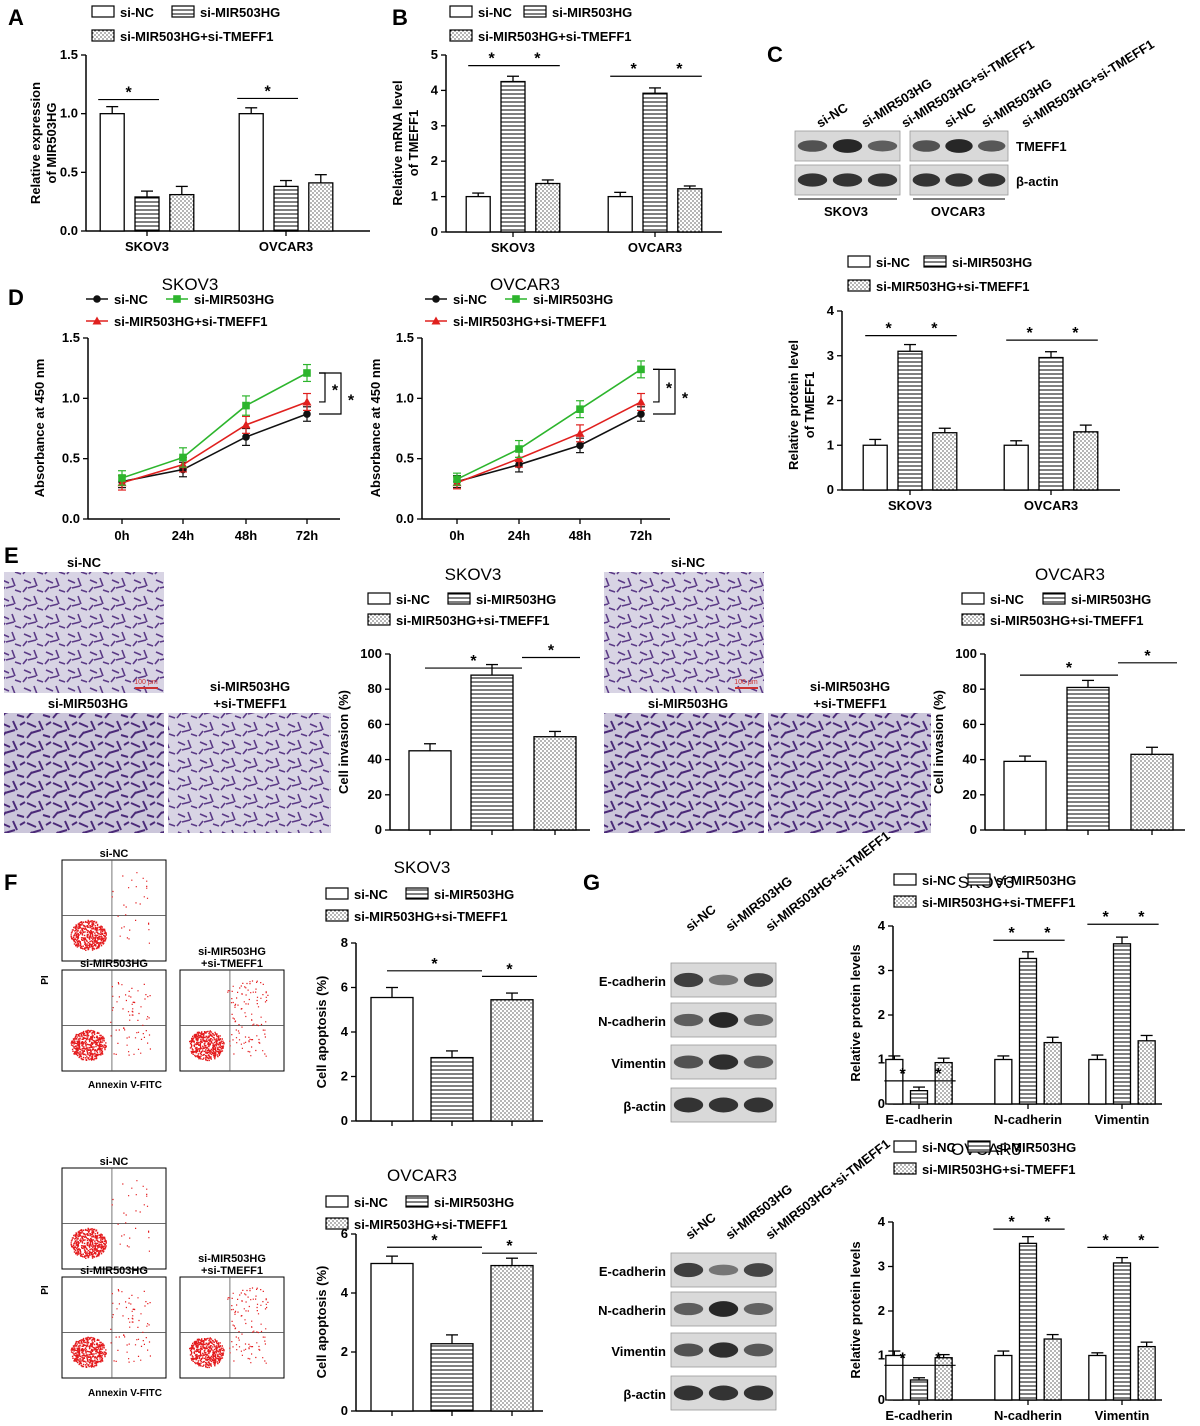  Describe the element at coordinates (180, 310) in the screenshot. I see `legend-d1: si-NC si-MIR503HG si-MIR503HG+si-TMEFF1` at that location.